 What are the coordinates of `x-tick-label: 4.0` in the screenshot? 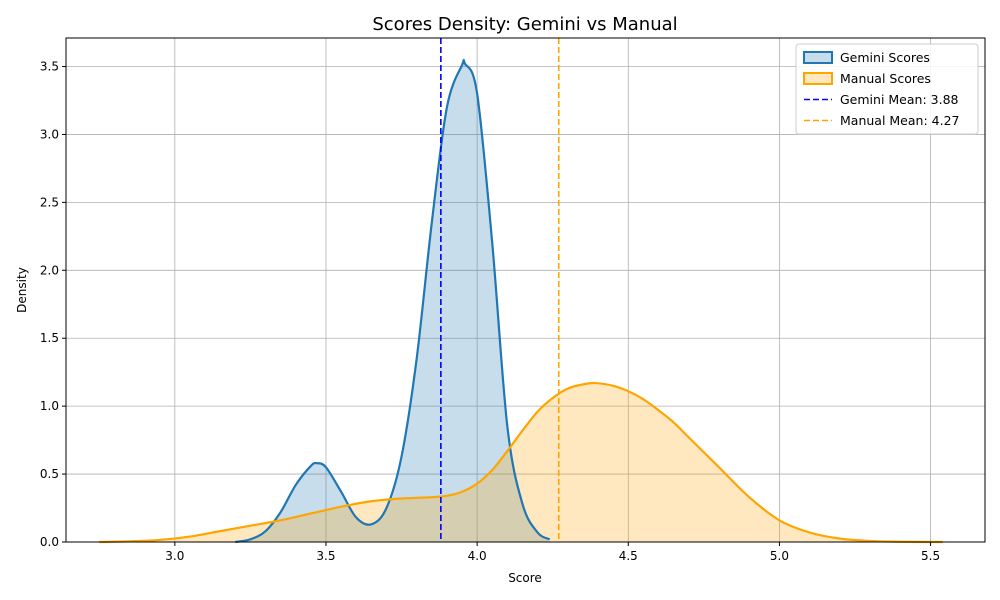 It's located at (477, 556).